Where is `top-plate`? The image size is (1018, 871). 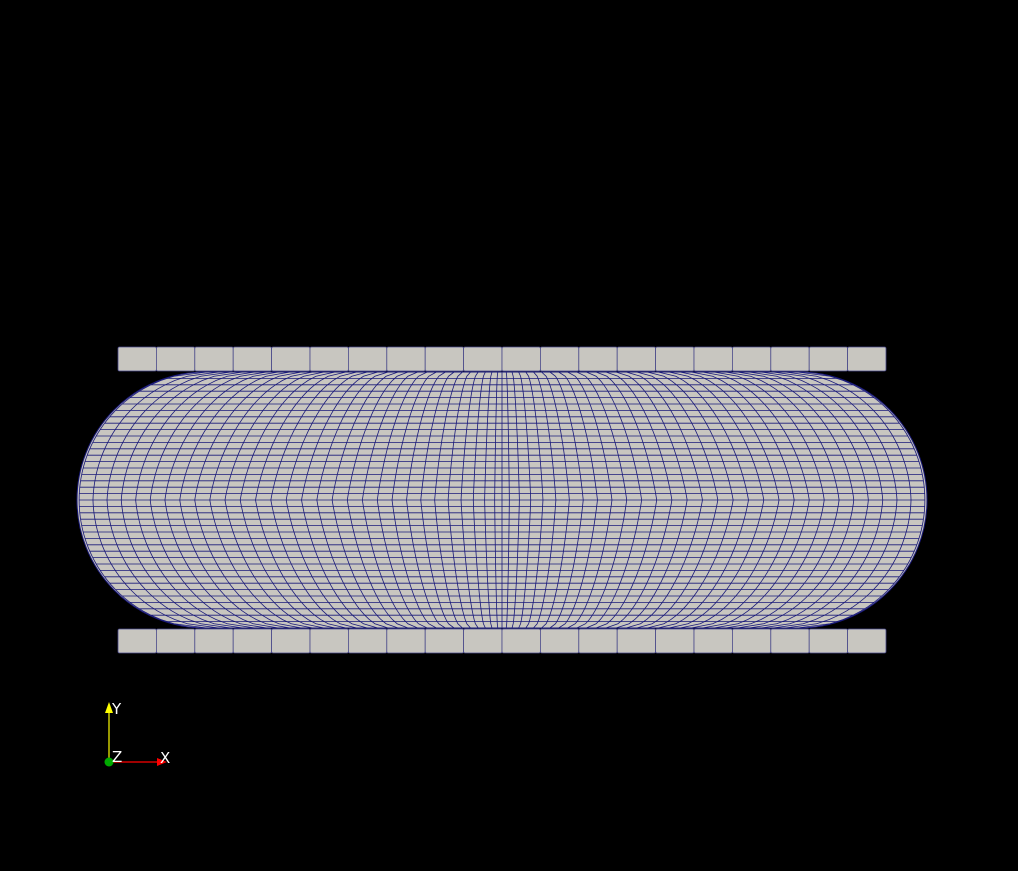
top-plate is located at coordinates (502, 359).